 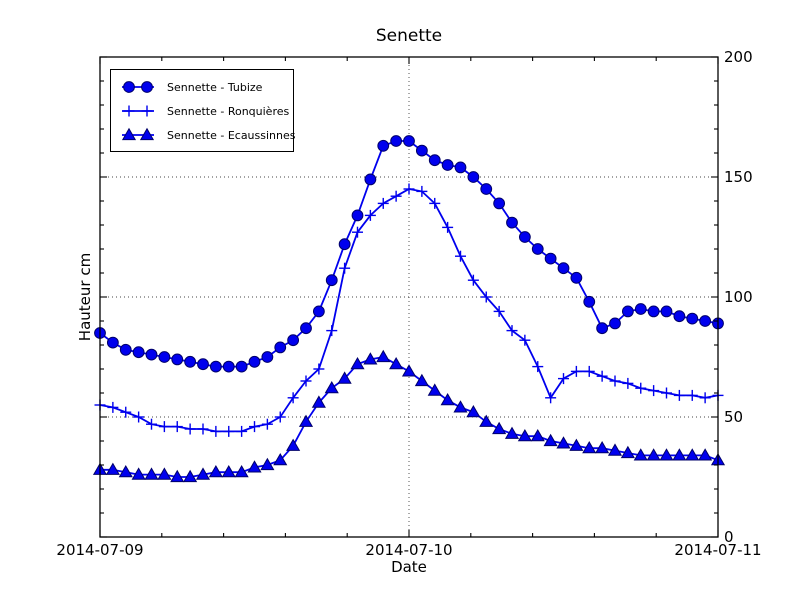 I want to click on y-tick-label: 100, so click(x=738, y=297).